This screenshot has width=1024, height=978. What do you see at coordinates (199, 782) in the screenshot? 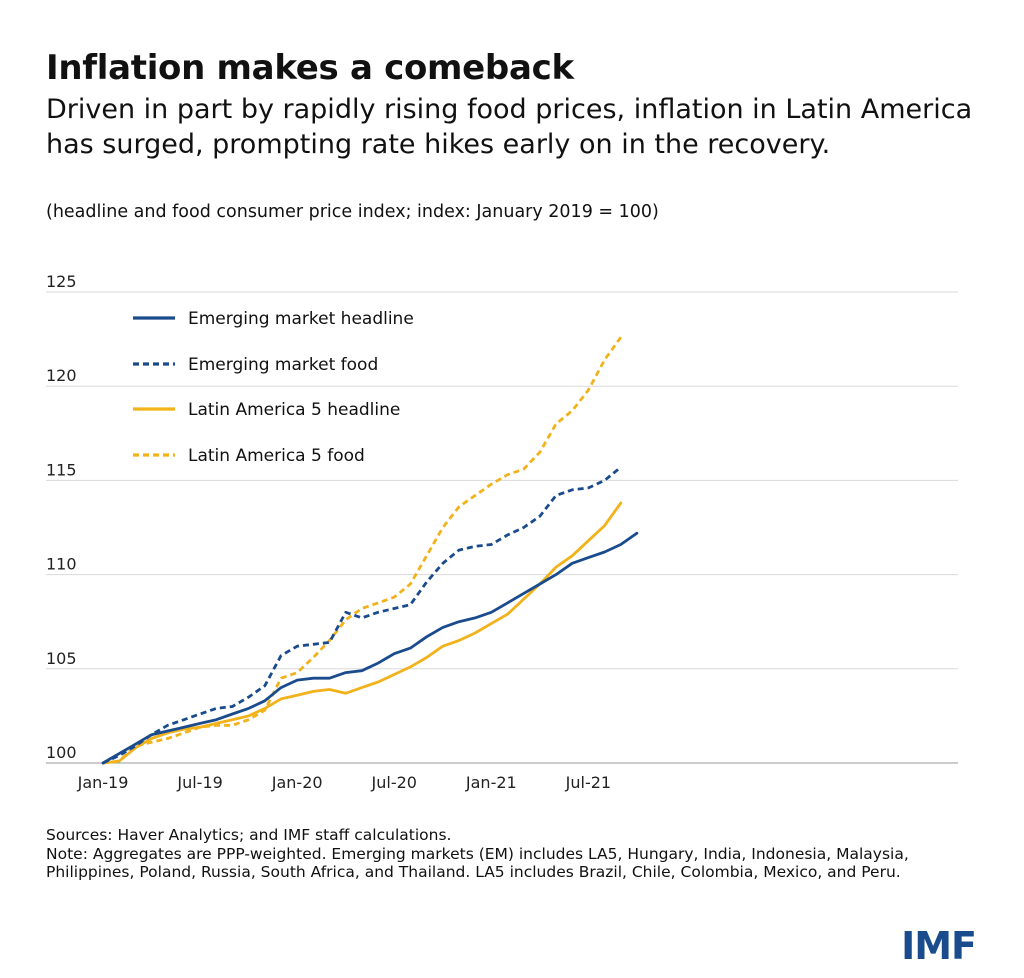
I see `x-tick-label-Jul-19: Jul-19` at bounding box center [199, 782].